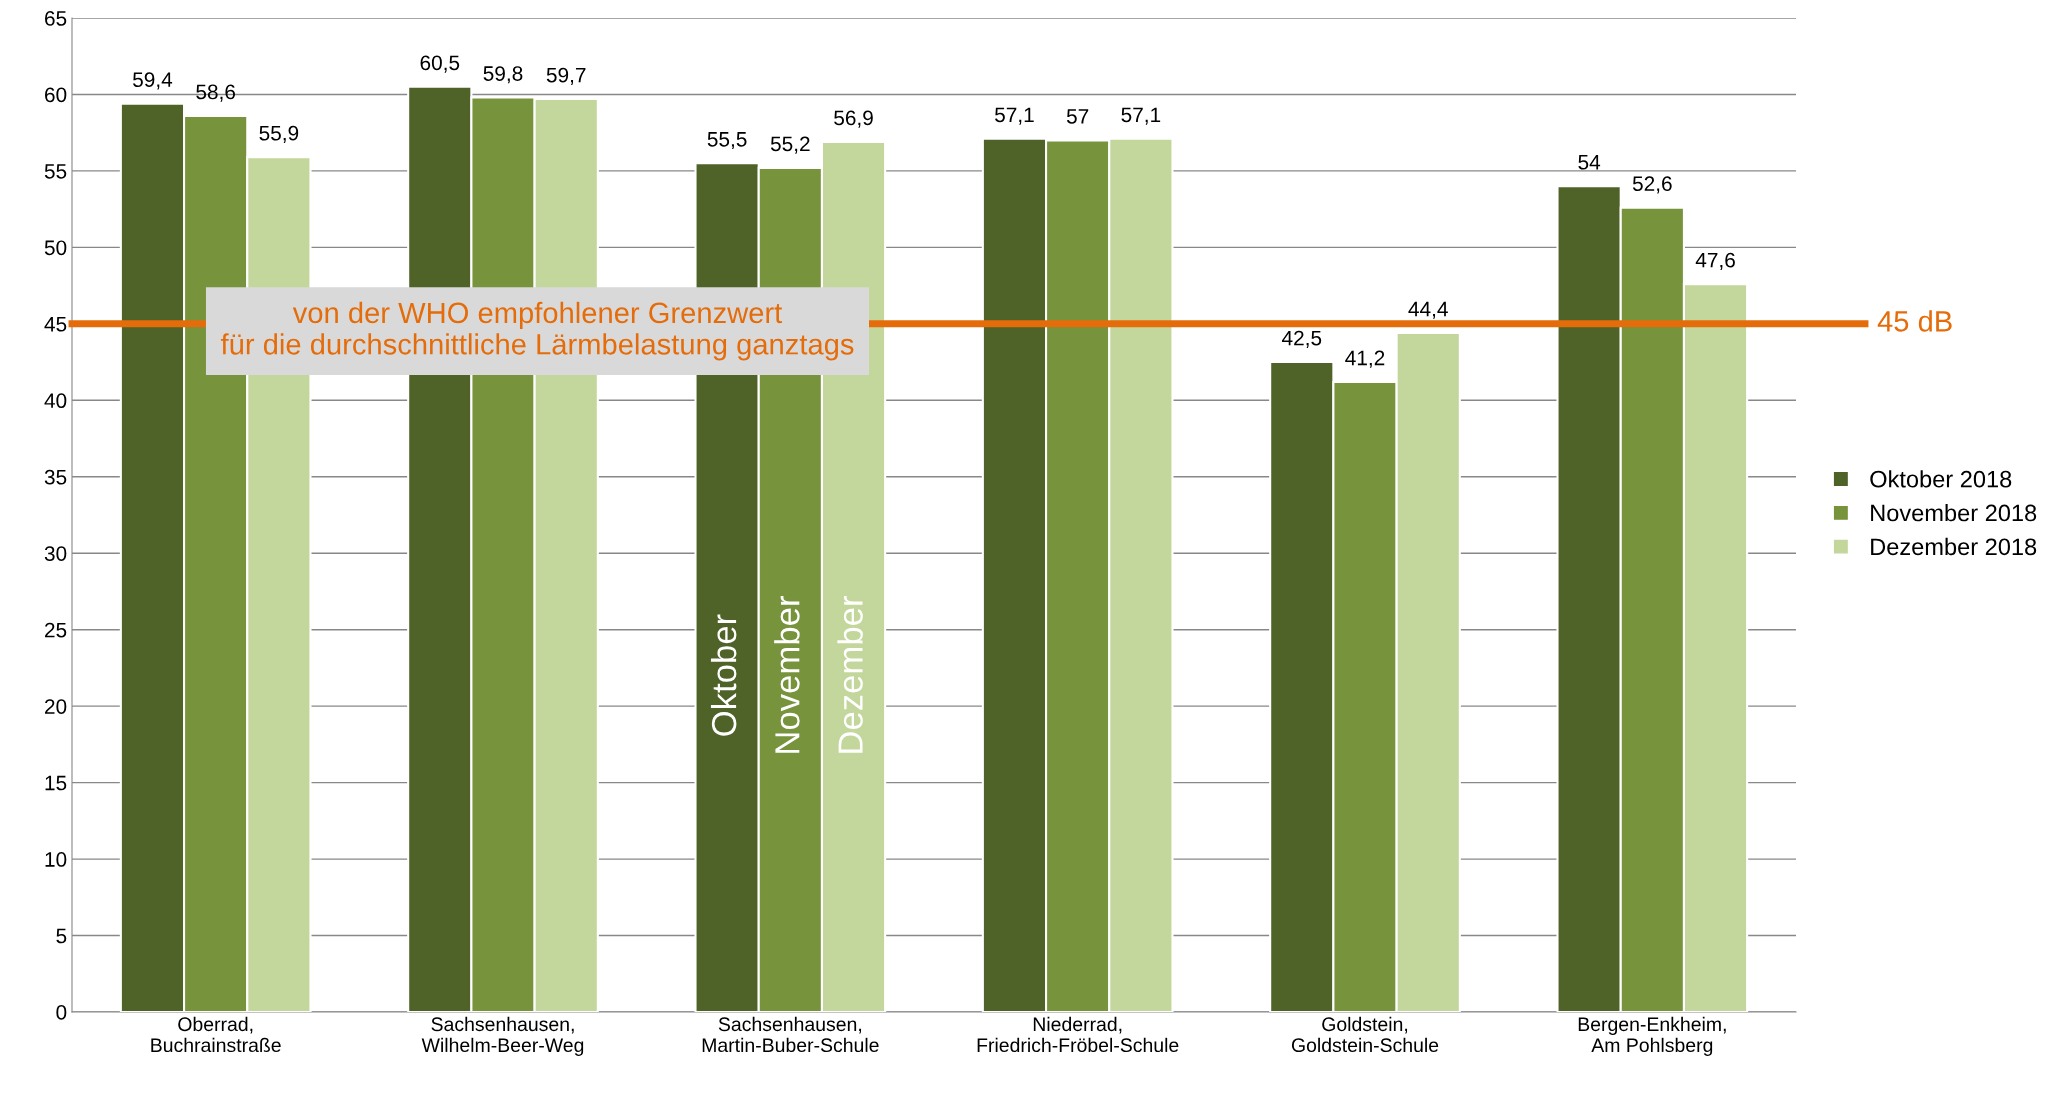  What do you see at coordinates (1589, 162) in the screenshot?
I see `data-label: 54` at bounding box center [1589, 162].